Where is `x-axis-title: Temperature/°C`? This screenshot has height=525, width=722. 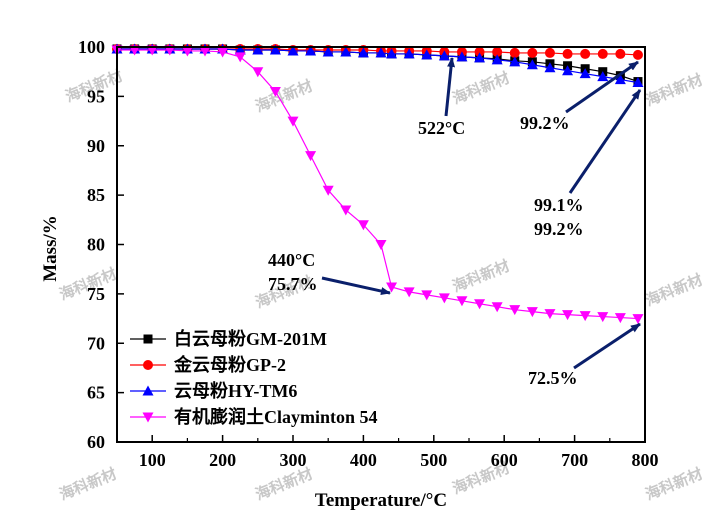
x-axis-title: Temperature/°C is located at coordinates (381, 500).